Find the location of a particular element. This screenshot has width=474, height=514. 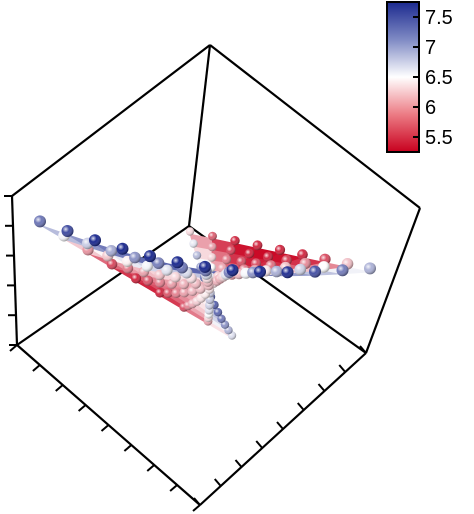

frame-edge-left-vertical is located at coordinates (14, 270).